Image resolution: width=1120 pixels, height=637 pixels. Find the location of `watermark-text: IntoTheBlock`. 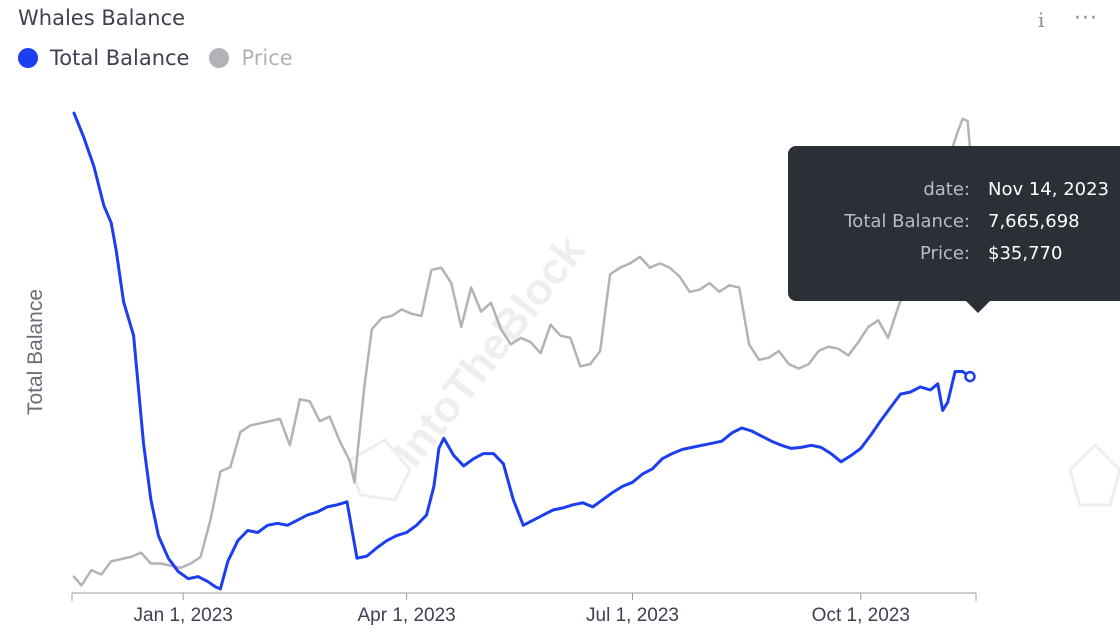

watermark-text: IntoTheBlock is located at coordinates (489, 351).